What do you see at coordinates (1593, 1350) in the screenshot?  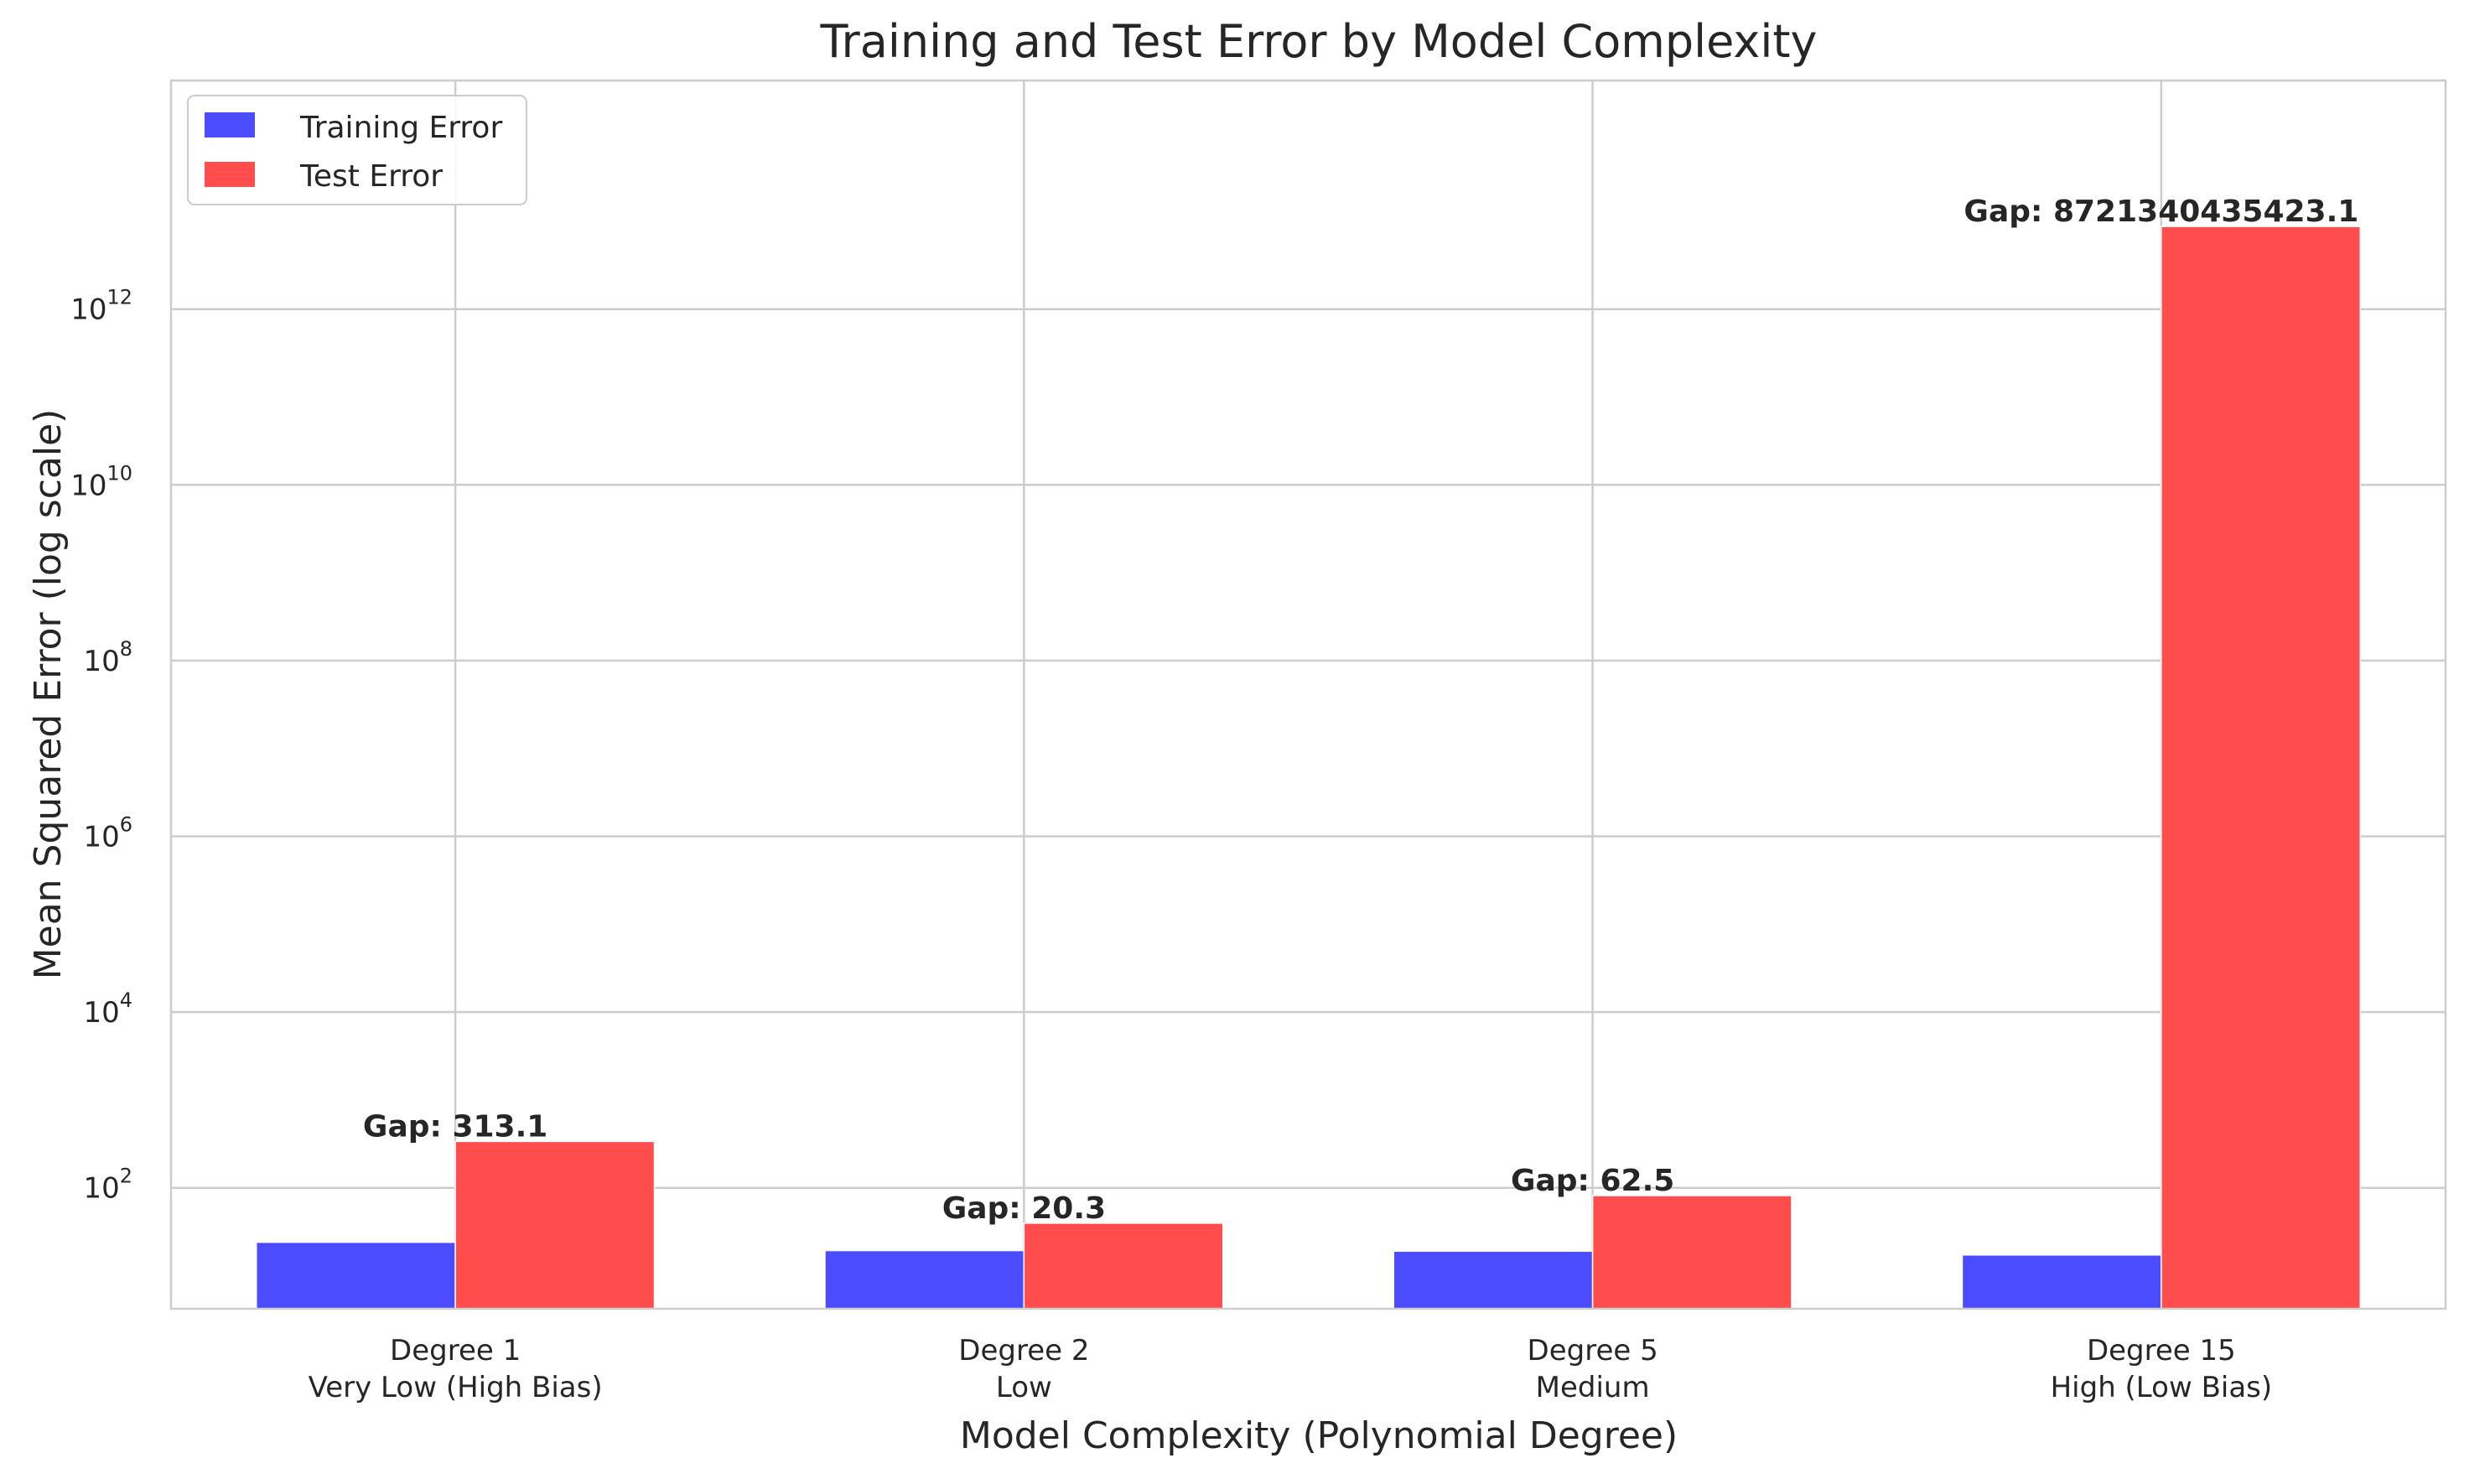 I see `x-tick-label-degree: Degree 5` at bounding box center [1593, 1350].